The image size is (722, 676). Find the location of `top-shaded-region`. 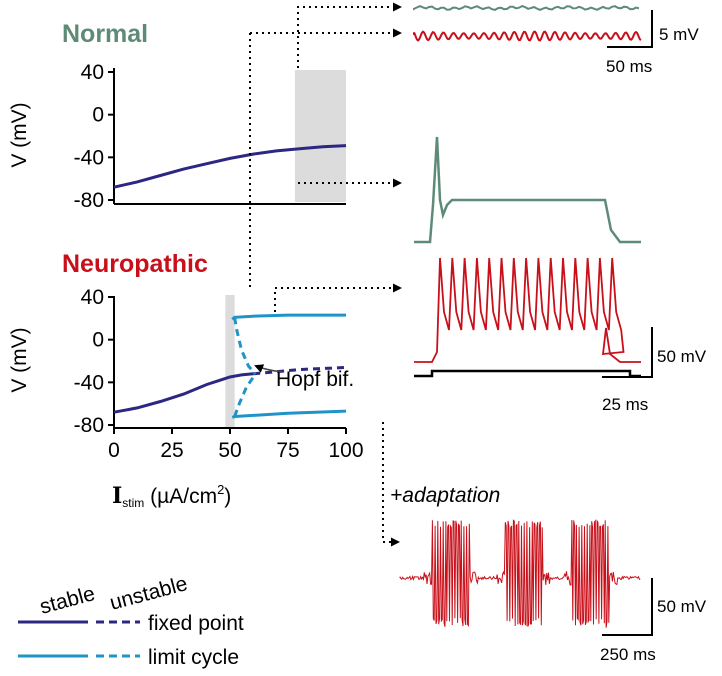

top-shaded-region is located at coordinates (320, 136).